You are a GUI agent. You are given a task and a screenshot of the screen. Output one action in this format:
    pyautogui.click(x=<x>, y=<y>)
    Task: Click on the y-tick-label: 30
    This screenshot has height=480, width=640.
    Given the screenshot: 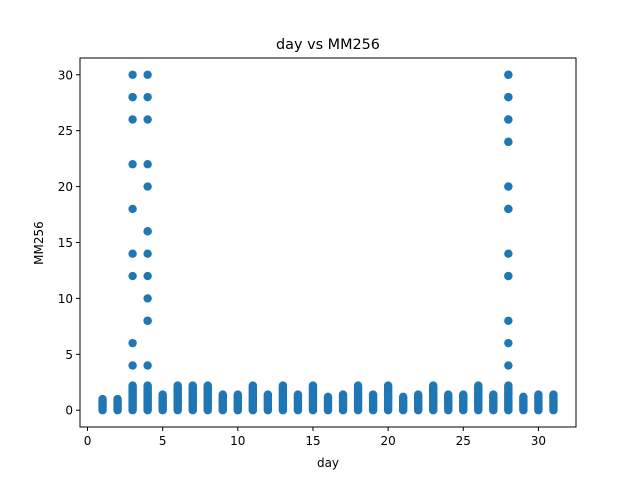 What is the action you would take?
    pyautogui.click(x=65, y=75)
    